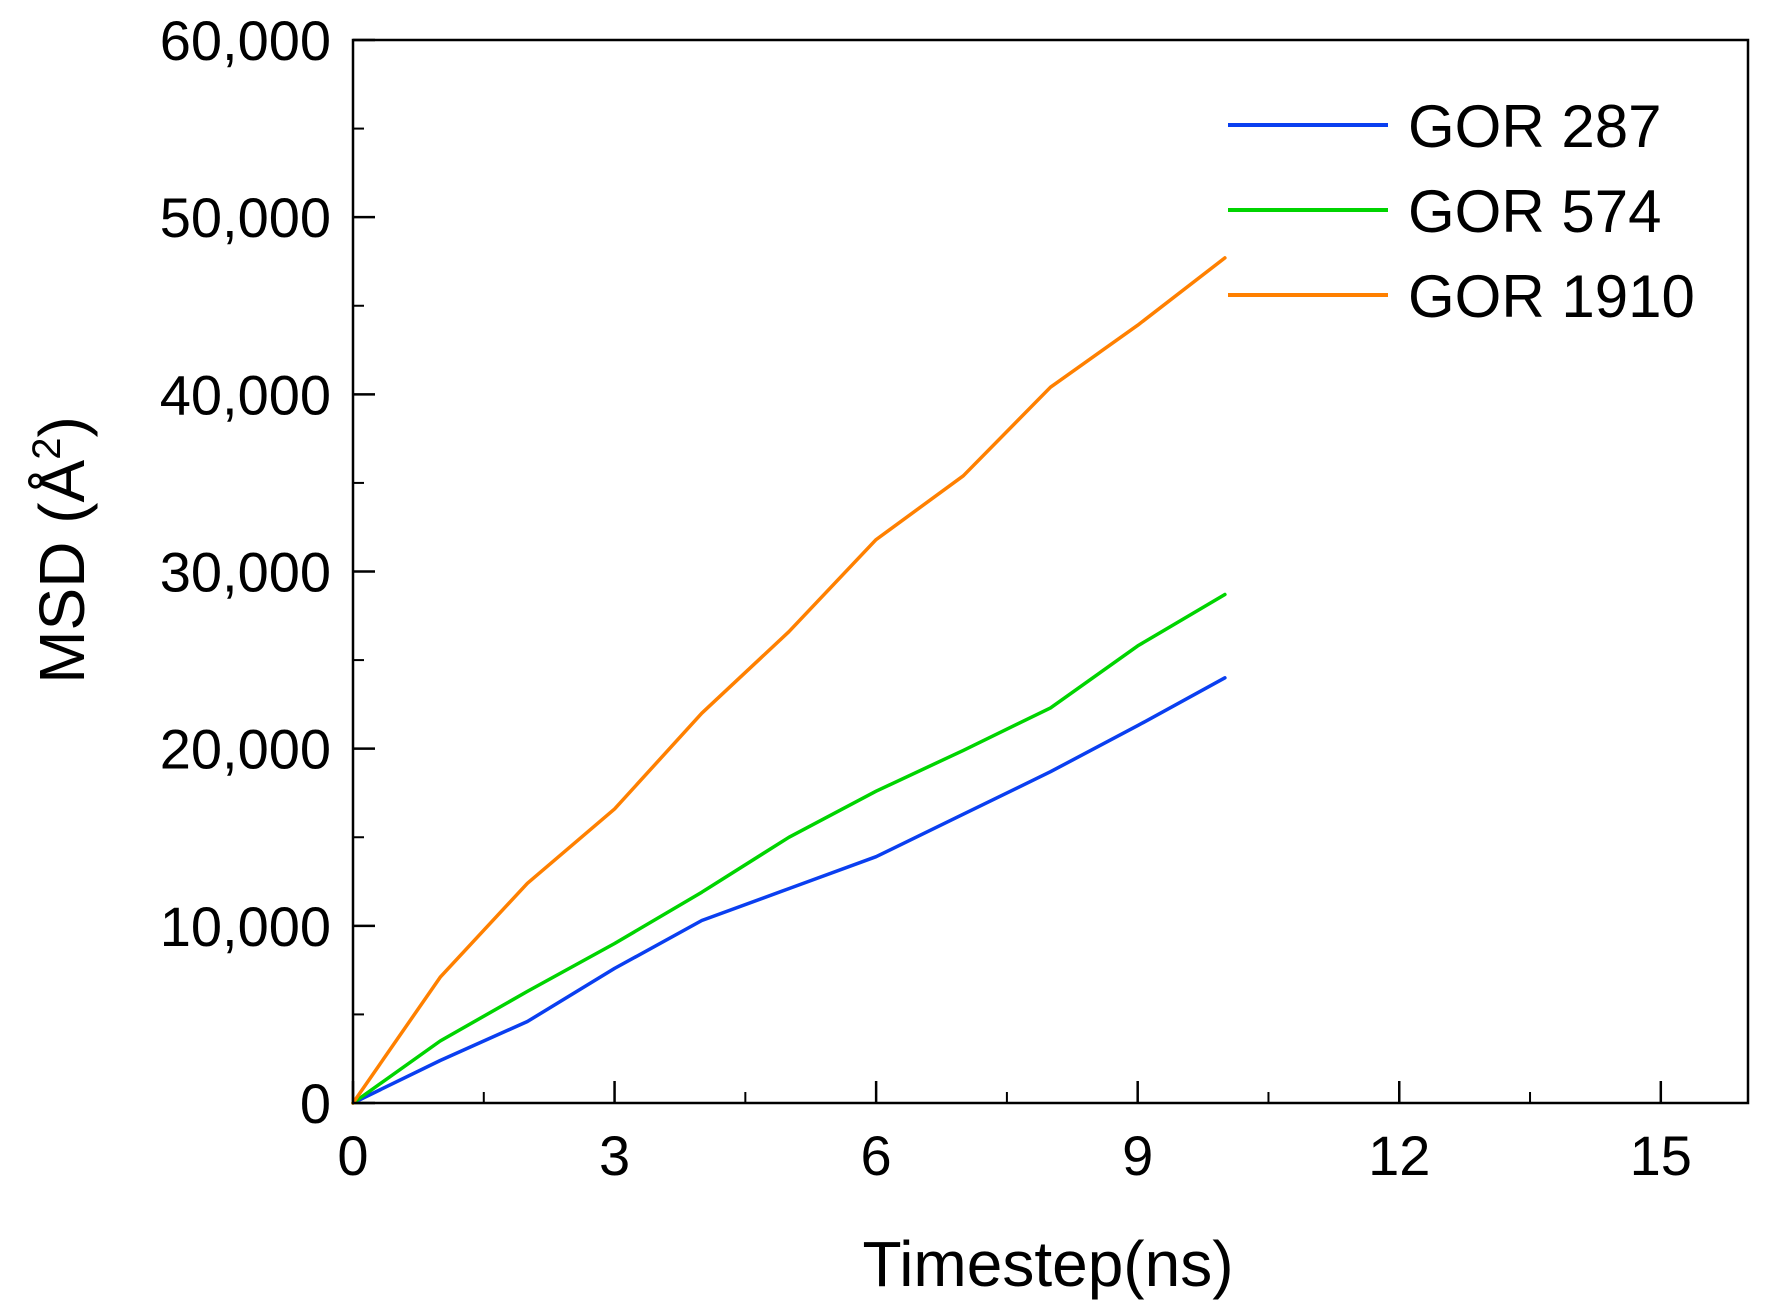  Describe the element at coordinates (245, 217) in the screenshot. I see `y-tick-label: 50,000` at that location.